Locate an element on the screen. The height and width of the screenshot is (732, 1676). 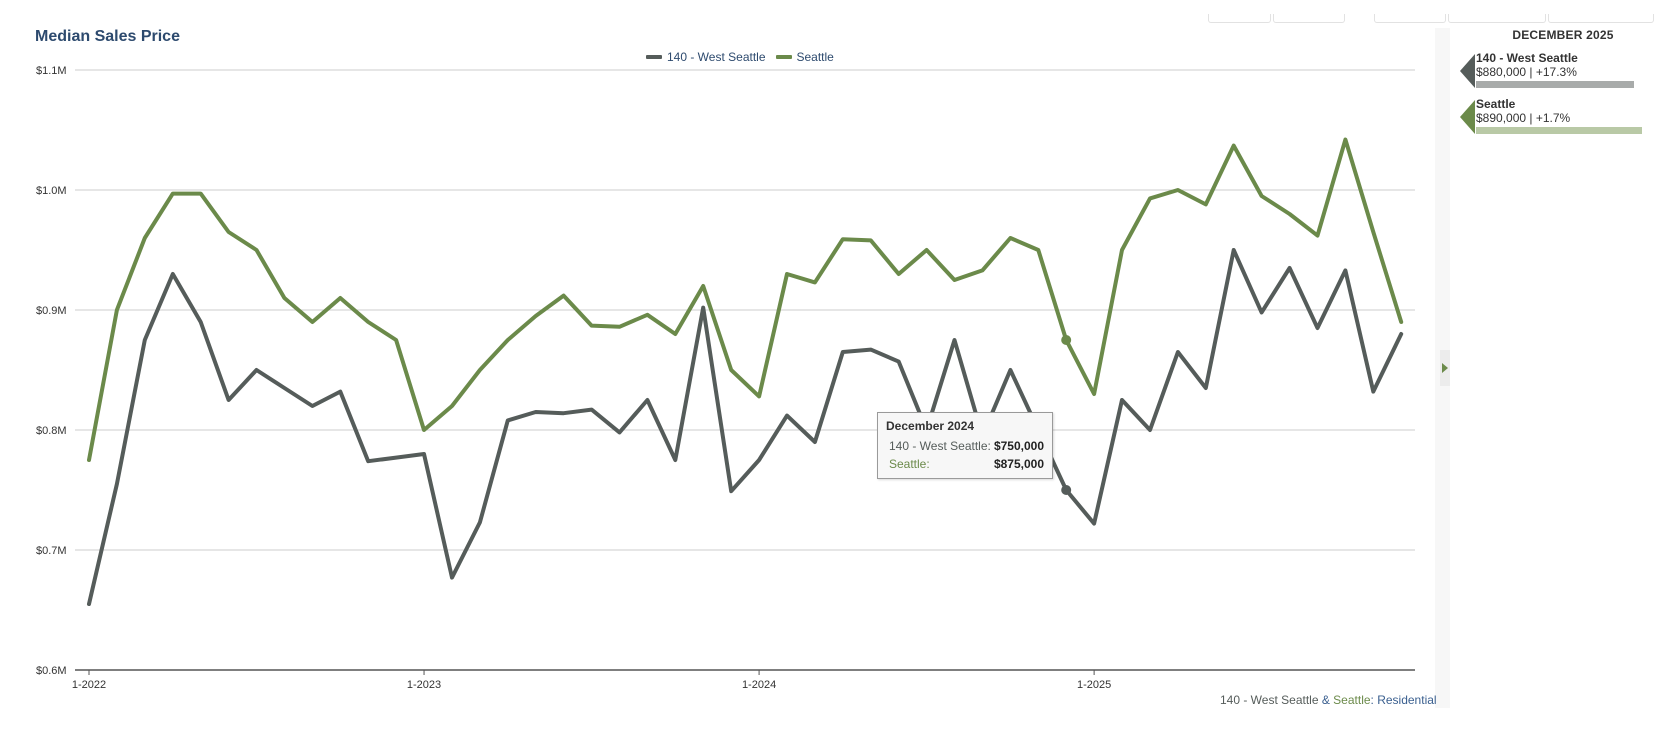
tooltip-title: December 2024 is located at coordinates (930, 426).